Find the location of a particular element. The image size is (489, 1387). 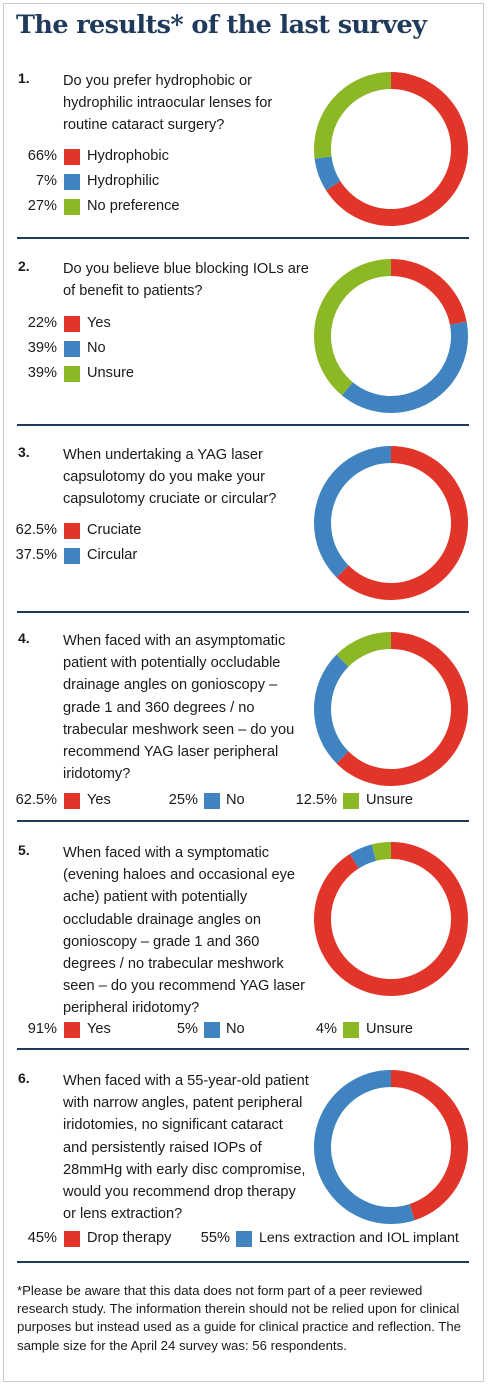

legend-item: 62.5% Yes is located at coordinates (244, 802).